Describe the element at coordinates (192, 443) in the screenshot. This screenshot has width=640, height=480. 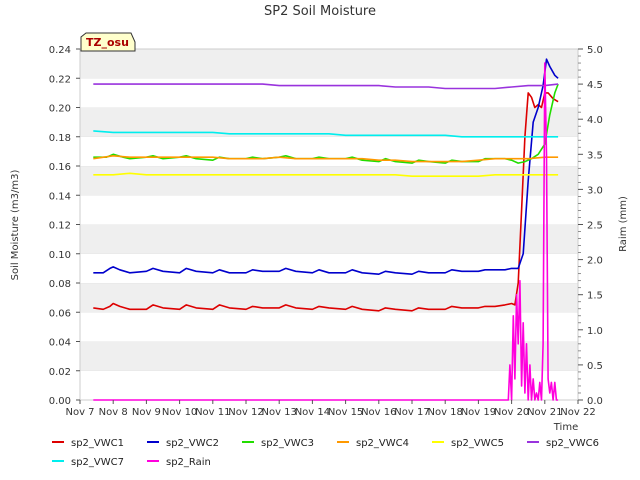
I see `legend-label-sp2_VWC2: sp2_VWC2` at that location.